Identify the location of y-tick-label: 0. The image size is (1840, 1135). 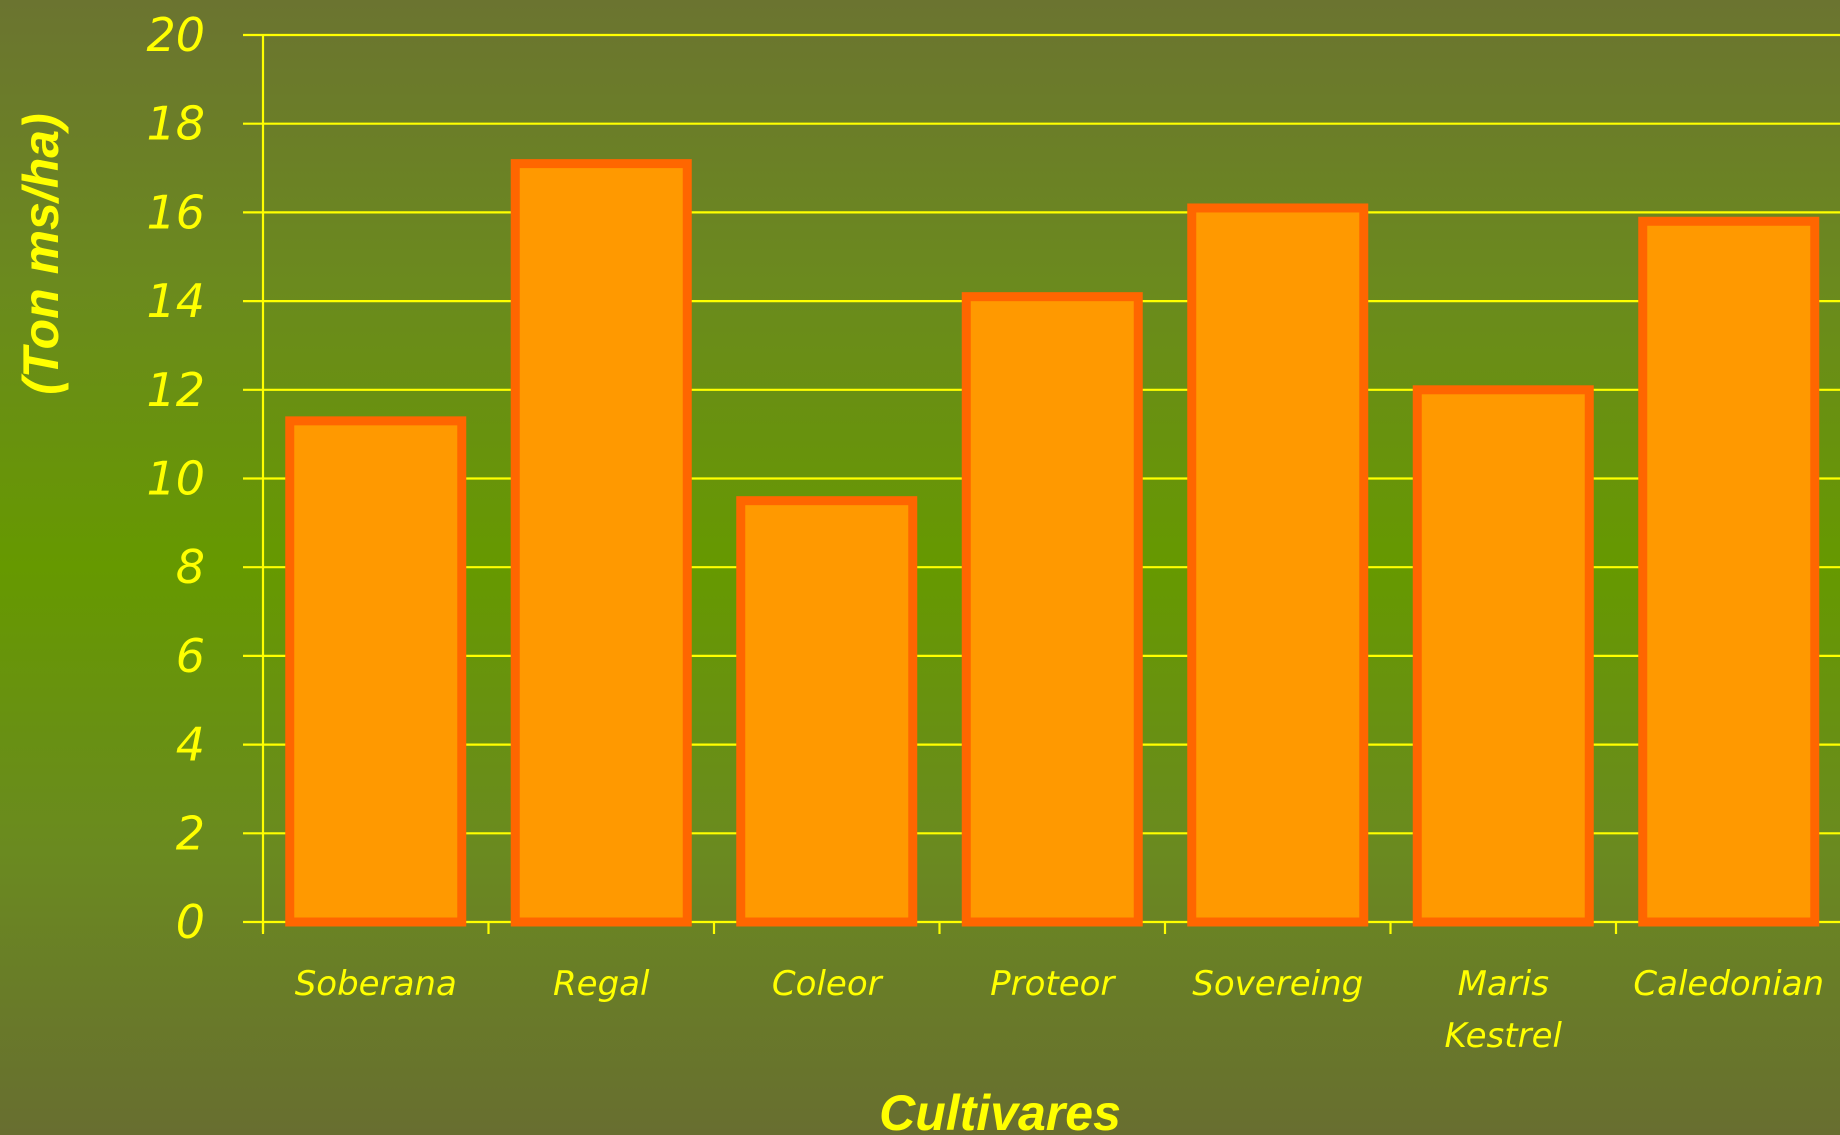
(190, 922).